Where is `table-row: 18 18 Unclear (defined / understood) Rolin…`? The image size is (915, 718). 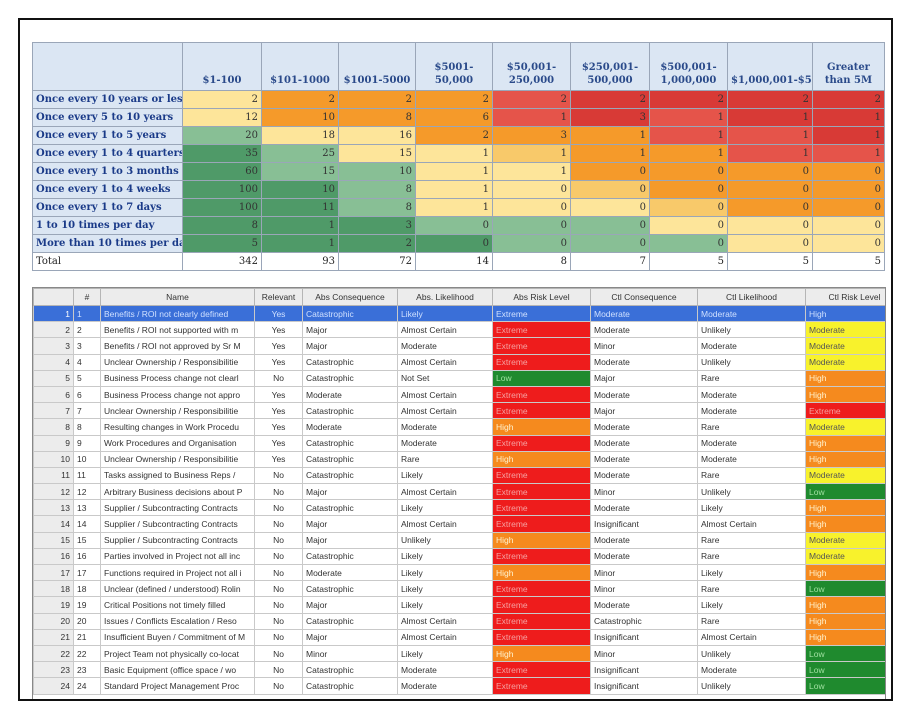 table-row: 18 18 Unclear (defined / understood) Rolin… is located at coordinates (459, 589).